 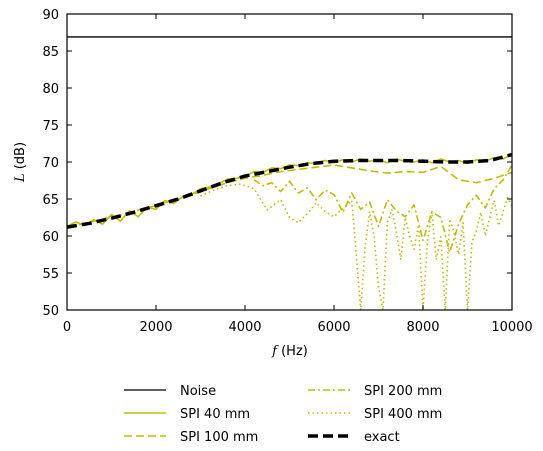 What do you see at coordinates (50, 237) in the screenshot?
I see `y-tick-label: 60` at bounding box center [50, 237].